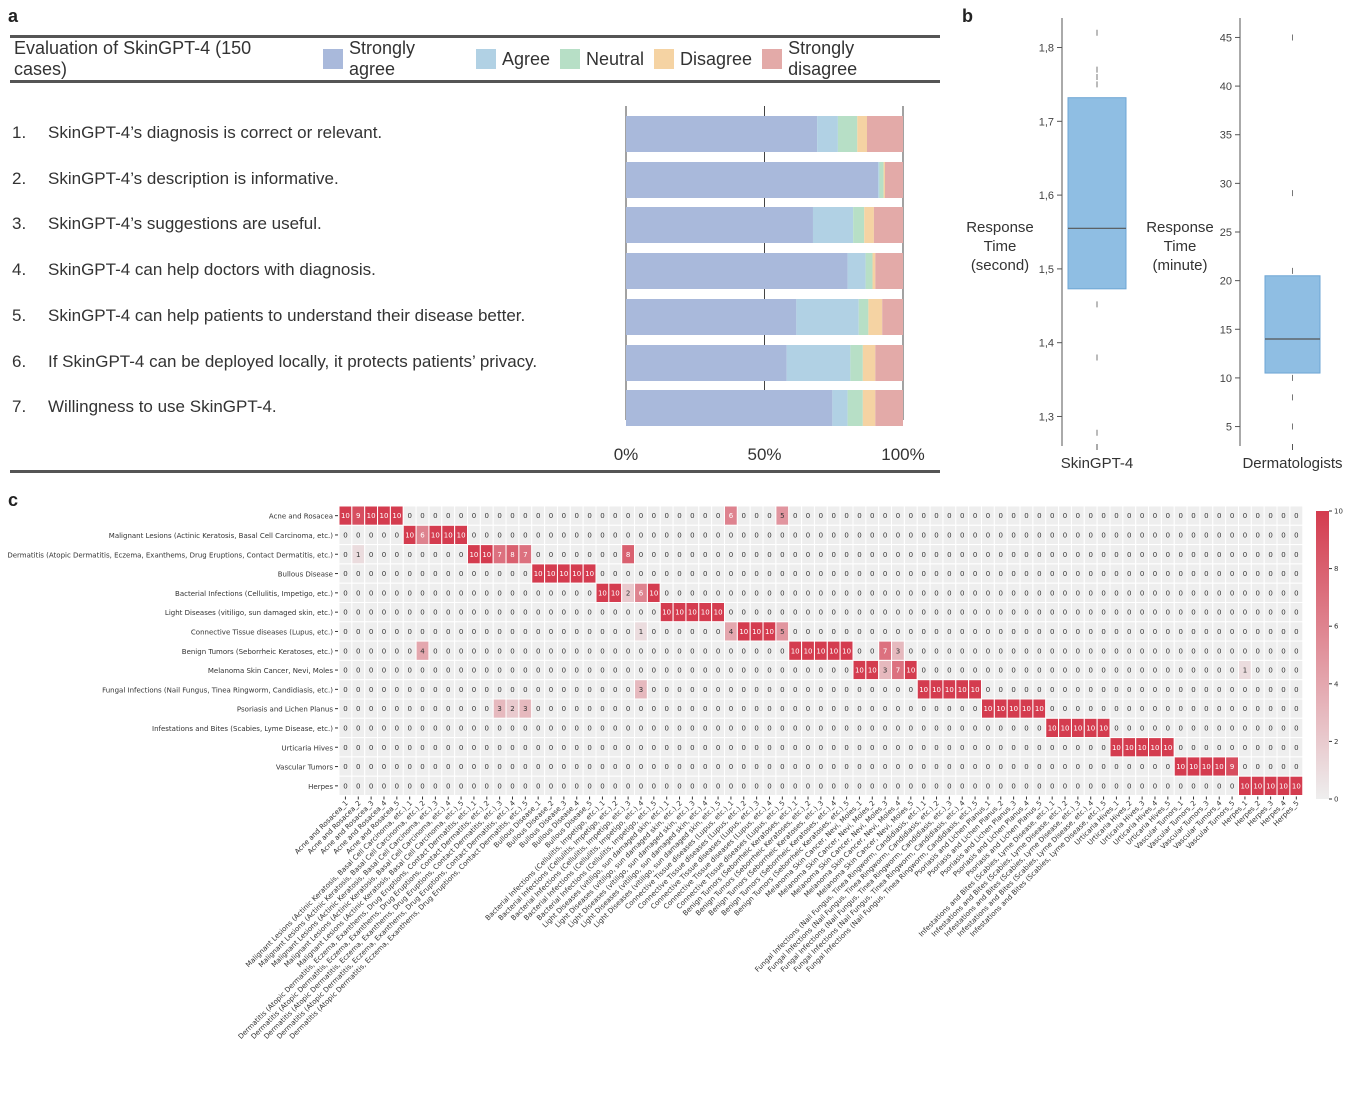  I want to click on row-label: Bullous Disease, so click(305, 575).